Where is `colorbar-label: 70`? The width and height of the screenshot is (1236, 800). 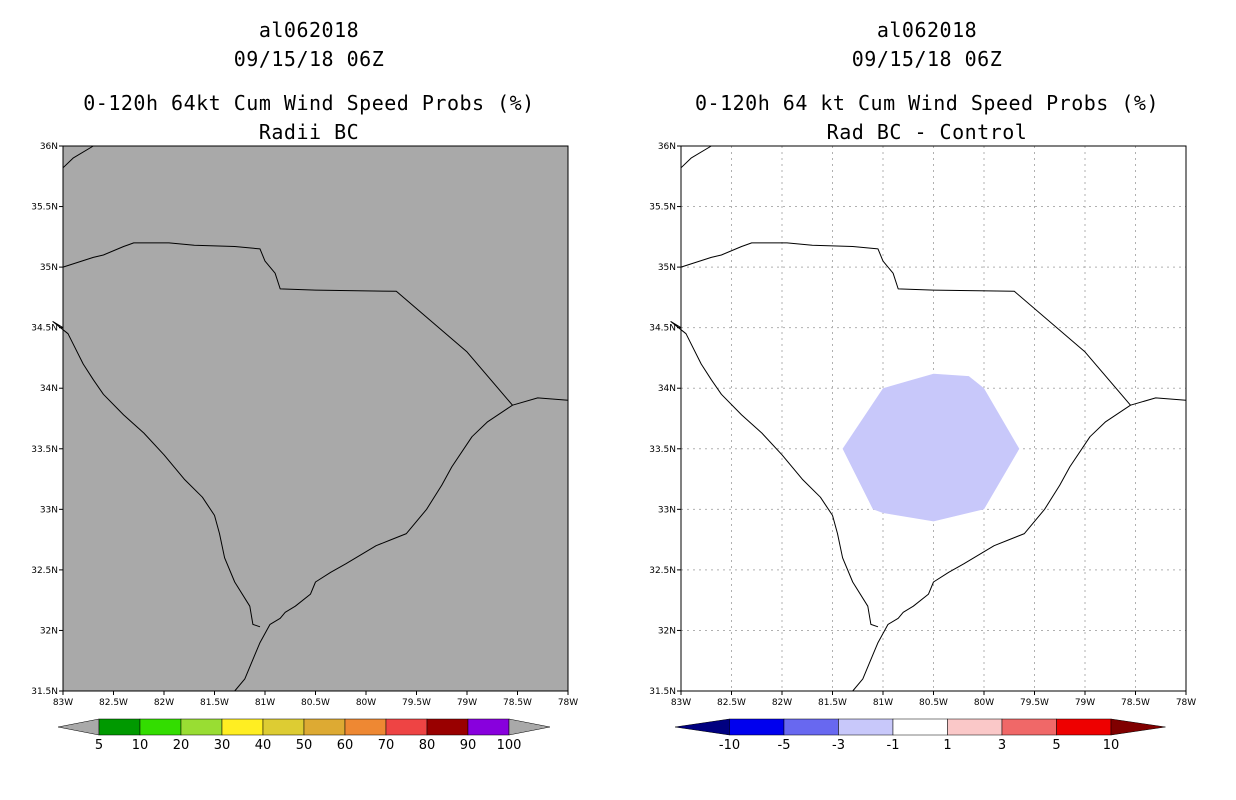 colorbar-label: 70 is located at coordinates (386, 745).